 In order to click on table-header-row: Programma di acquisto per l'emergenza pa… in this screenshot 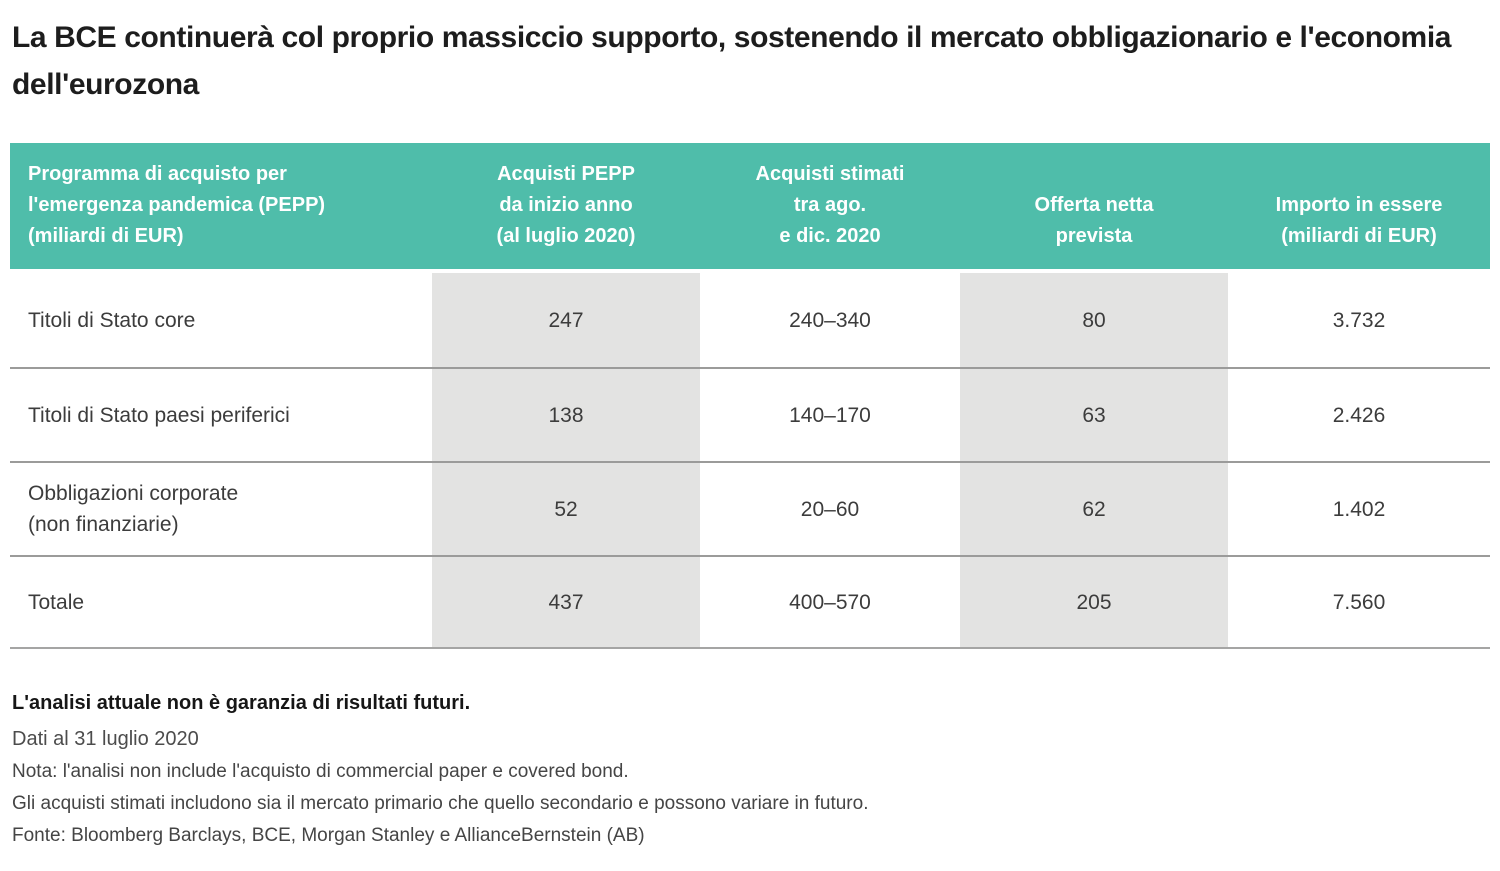, I will do `click(750, 206)`.